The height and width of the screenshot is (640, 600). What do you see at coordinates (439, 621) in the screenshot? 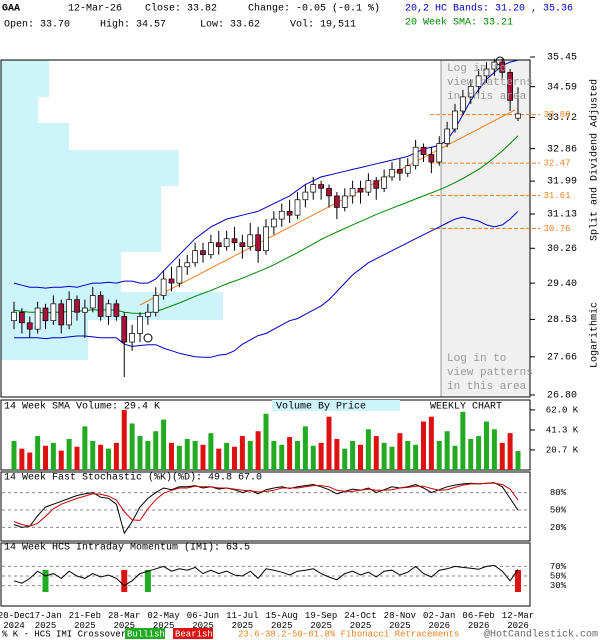
I see `x-tick-label: 02-Jan 2026` at bounding box center [439, 621].